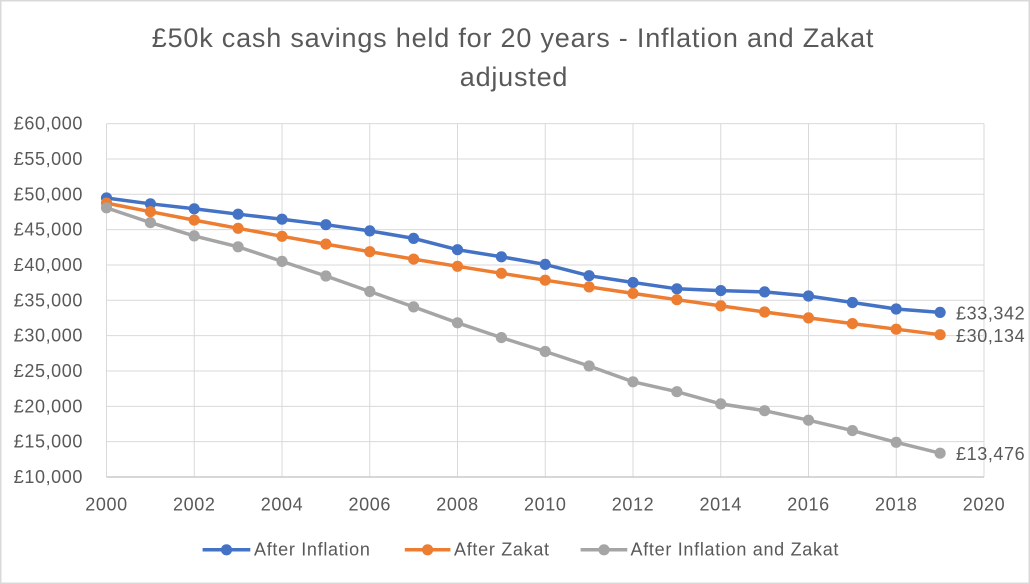 This screenshot has height=584, width=1030. I want to click on svg-text: After Inflation and Zakat, so click(735, 550).